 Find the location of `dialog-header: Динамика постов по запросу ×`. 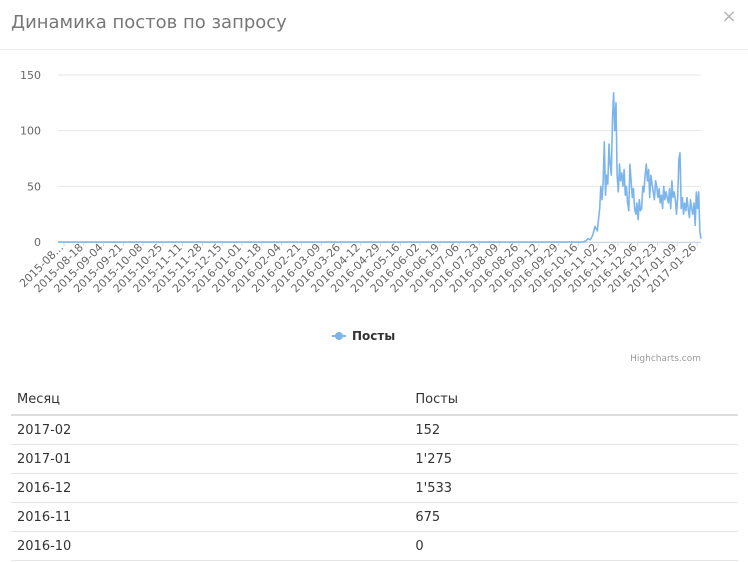

dialog-header: Динамика постов по запросу × is located at coordinates (374, 25).